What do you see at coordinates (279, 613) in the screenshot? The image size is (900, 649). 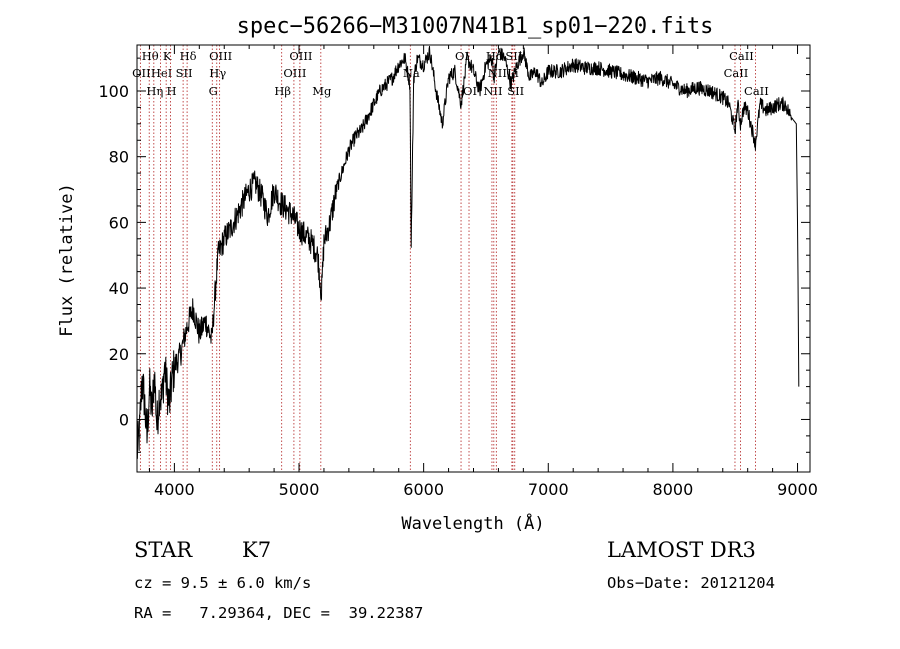 I see `coordinates-readout: RA = 7.29364, DEC = 39.22387` at bounding box center [279, 613].